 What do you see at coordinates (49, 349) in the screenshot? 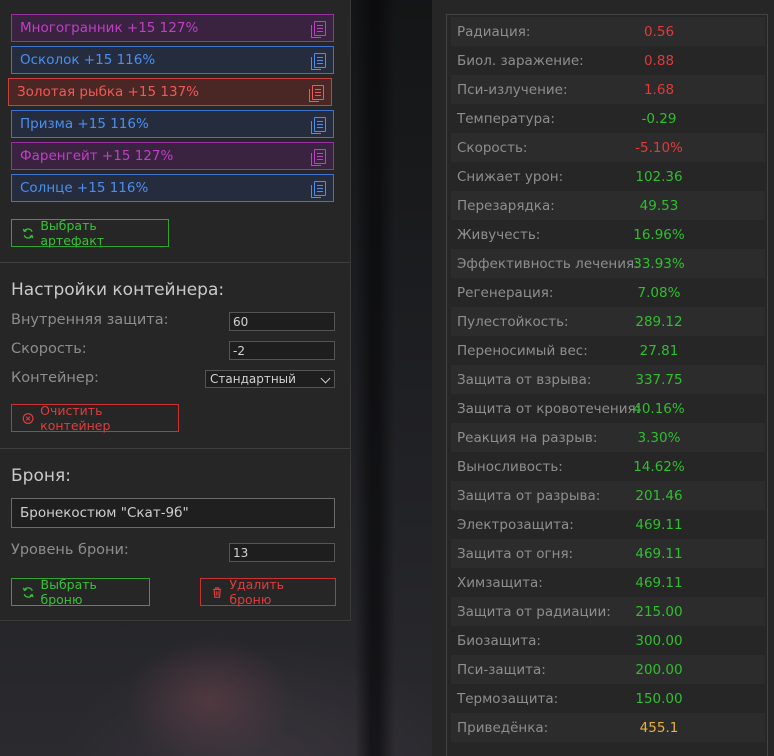
I see `speed-label: Скорость:` at bounding box center [49, 349].